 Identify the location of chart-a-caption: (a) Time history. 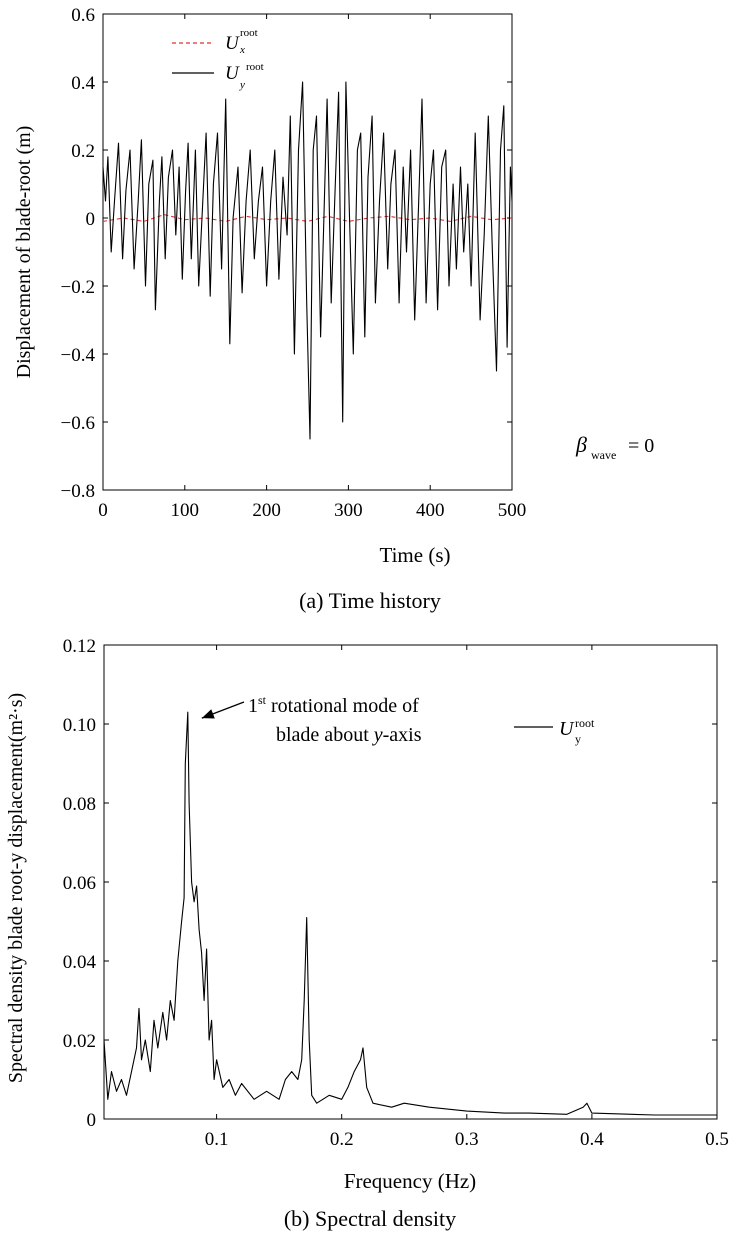
(370, 600).